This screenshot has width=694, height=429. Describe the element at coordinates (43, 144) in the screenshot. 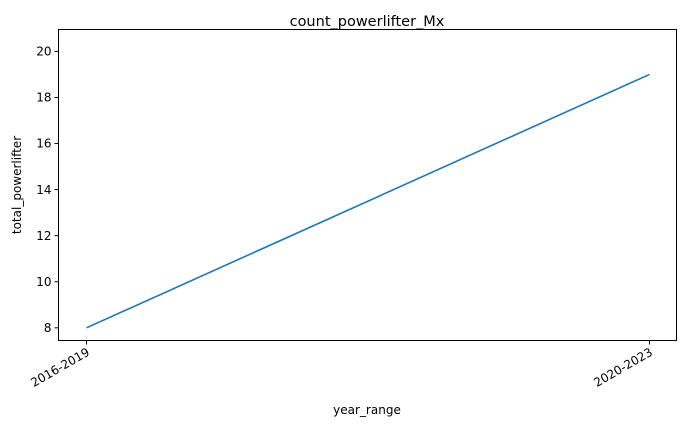

I see `y-tick-label: 16` at that location.